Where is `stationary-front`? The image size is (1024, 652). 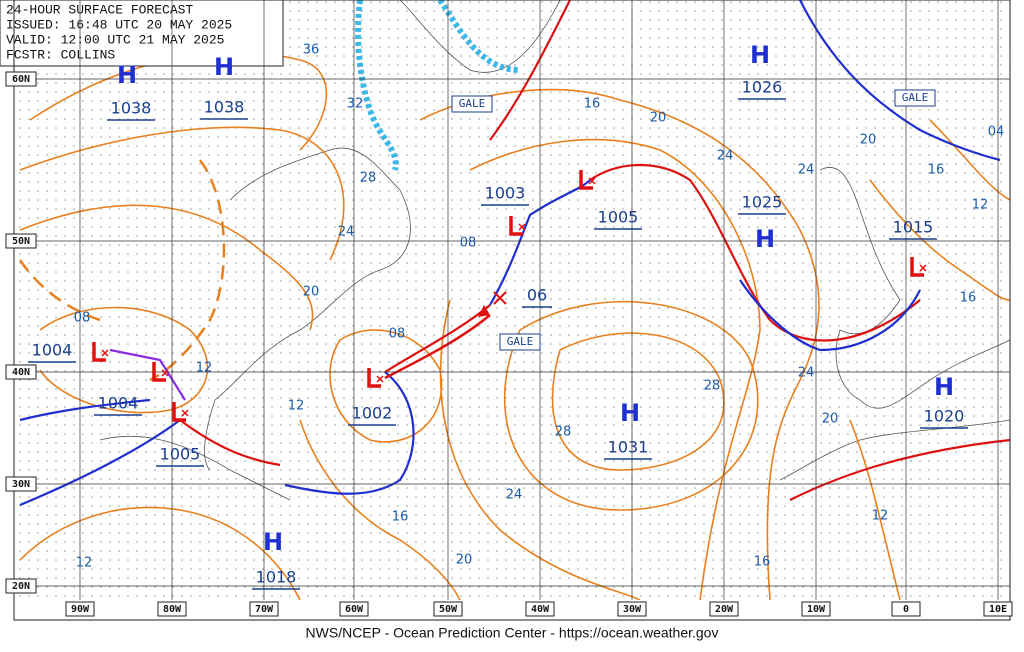 stationary-front is located at coordinates (900, 469).